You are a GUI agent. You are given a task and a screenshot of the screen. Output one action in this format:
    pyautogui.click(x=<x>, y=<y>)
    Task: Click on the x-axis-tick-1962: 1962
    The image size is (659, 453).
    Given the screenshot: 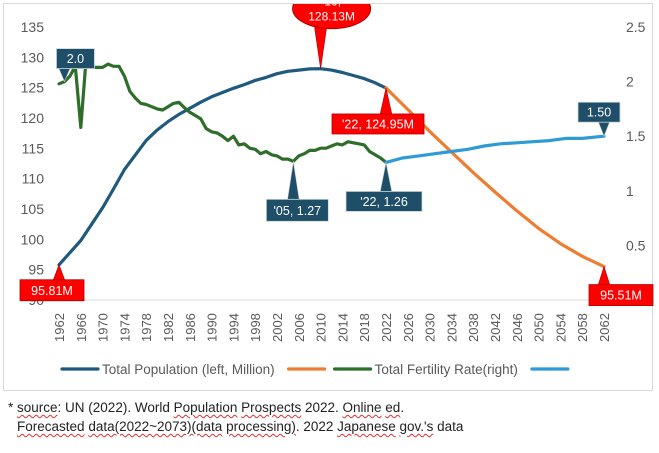 What is the action you would take?
    pyautogui.click(x=59, y=327)
    